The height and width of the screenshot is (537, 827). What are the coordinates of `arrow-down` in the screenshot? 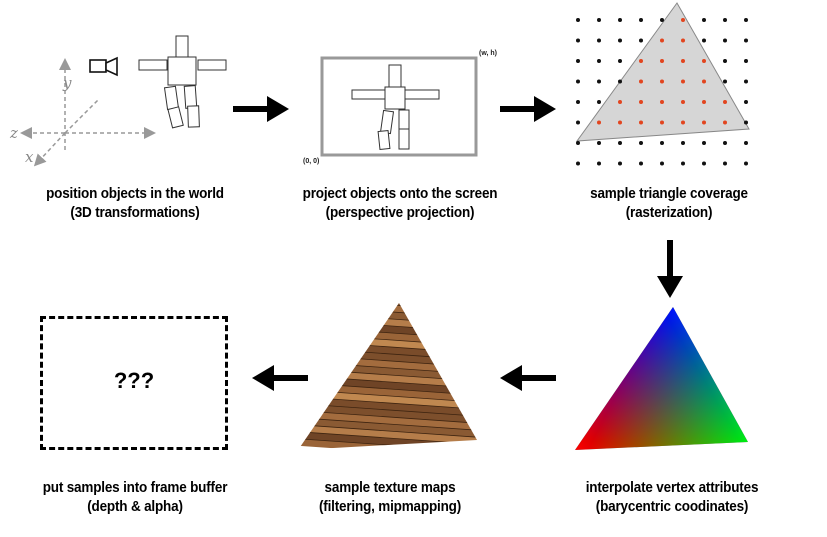 It's located at (670, 269).